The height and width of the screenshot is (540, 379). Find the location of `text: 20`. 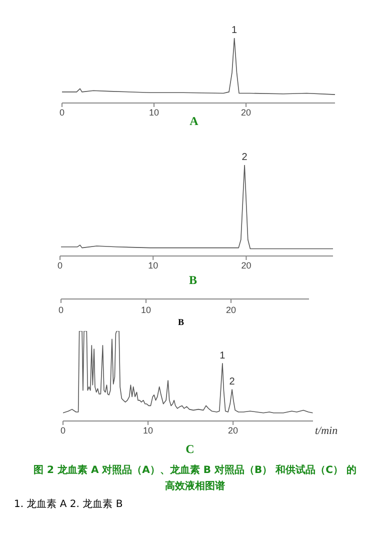

text: 20 is located at coordinates (231, 310).